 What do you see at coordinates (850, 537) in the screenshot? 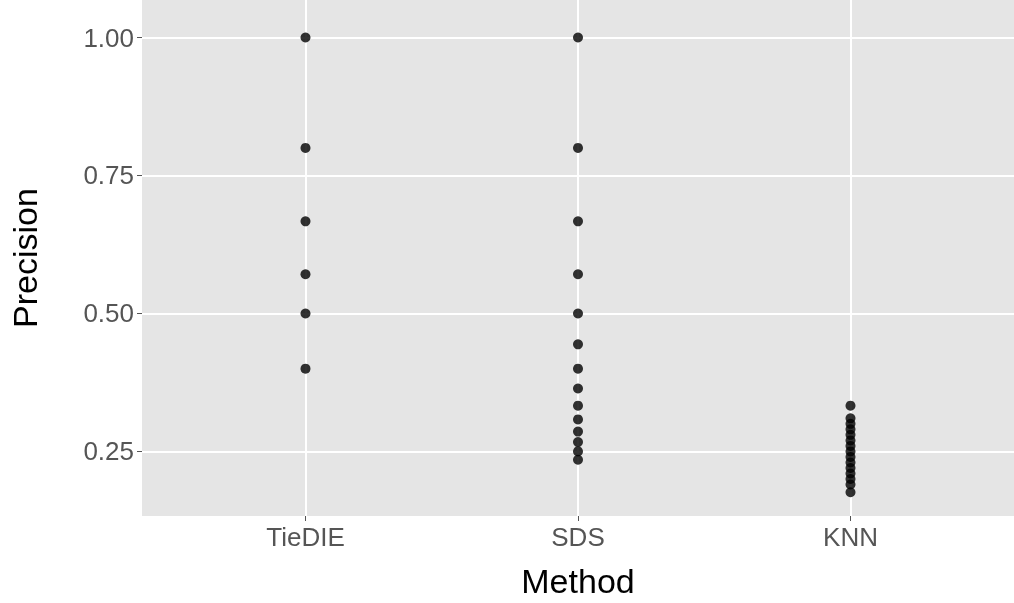
I see `x-tick-label: KNN` at bounding box center [850, 537].